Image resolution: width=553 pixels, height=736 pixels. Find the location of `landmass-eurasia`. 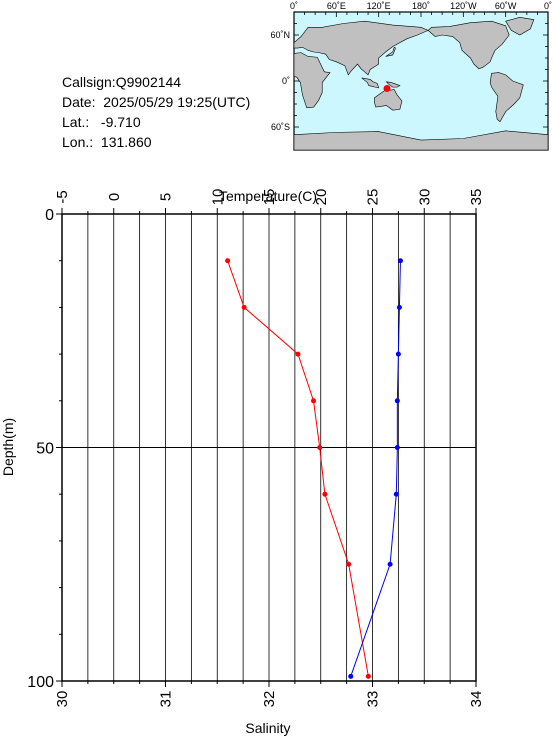

landmass-eurasia is located at coordinates (361, 48).